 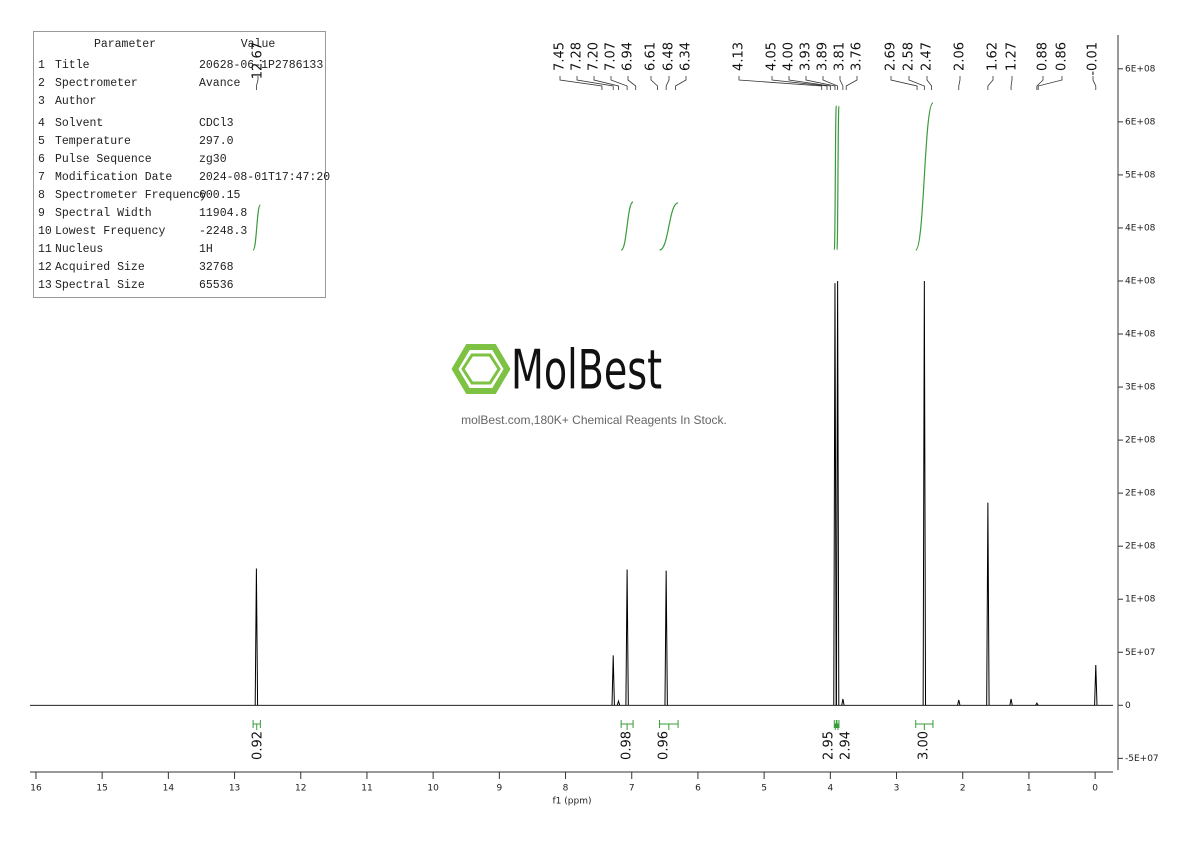 I want to click on peak-label: 3.81, so click(x=840, y=56).